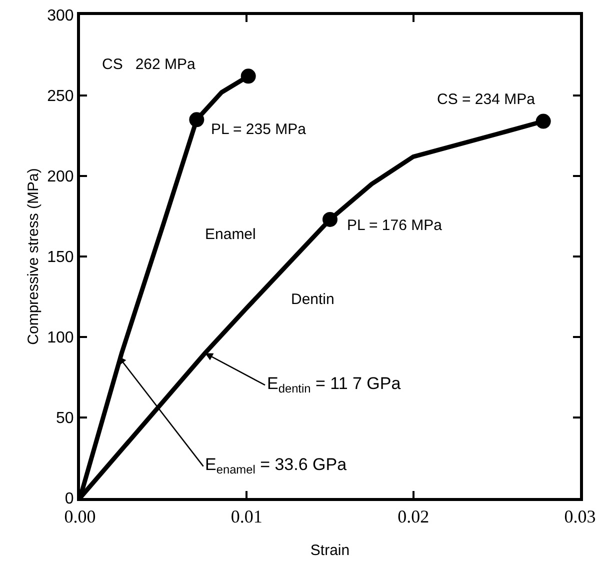  I want to click on annotation: CS = 234 MPa, so click(486, 99).